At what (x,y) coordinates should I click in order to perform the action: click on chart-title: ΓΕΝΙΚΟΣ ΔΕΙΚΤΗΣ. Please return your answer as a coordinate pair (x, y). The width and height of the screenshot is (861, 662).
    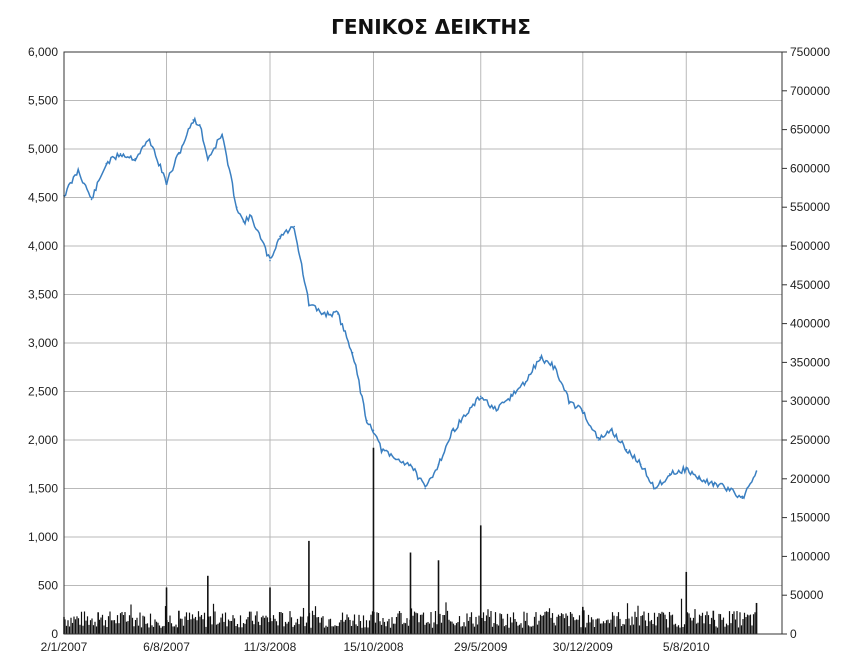
    Looking at the image, I should click on (431, 27).